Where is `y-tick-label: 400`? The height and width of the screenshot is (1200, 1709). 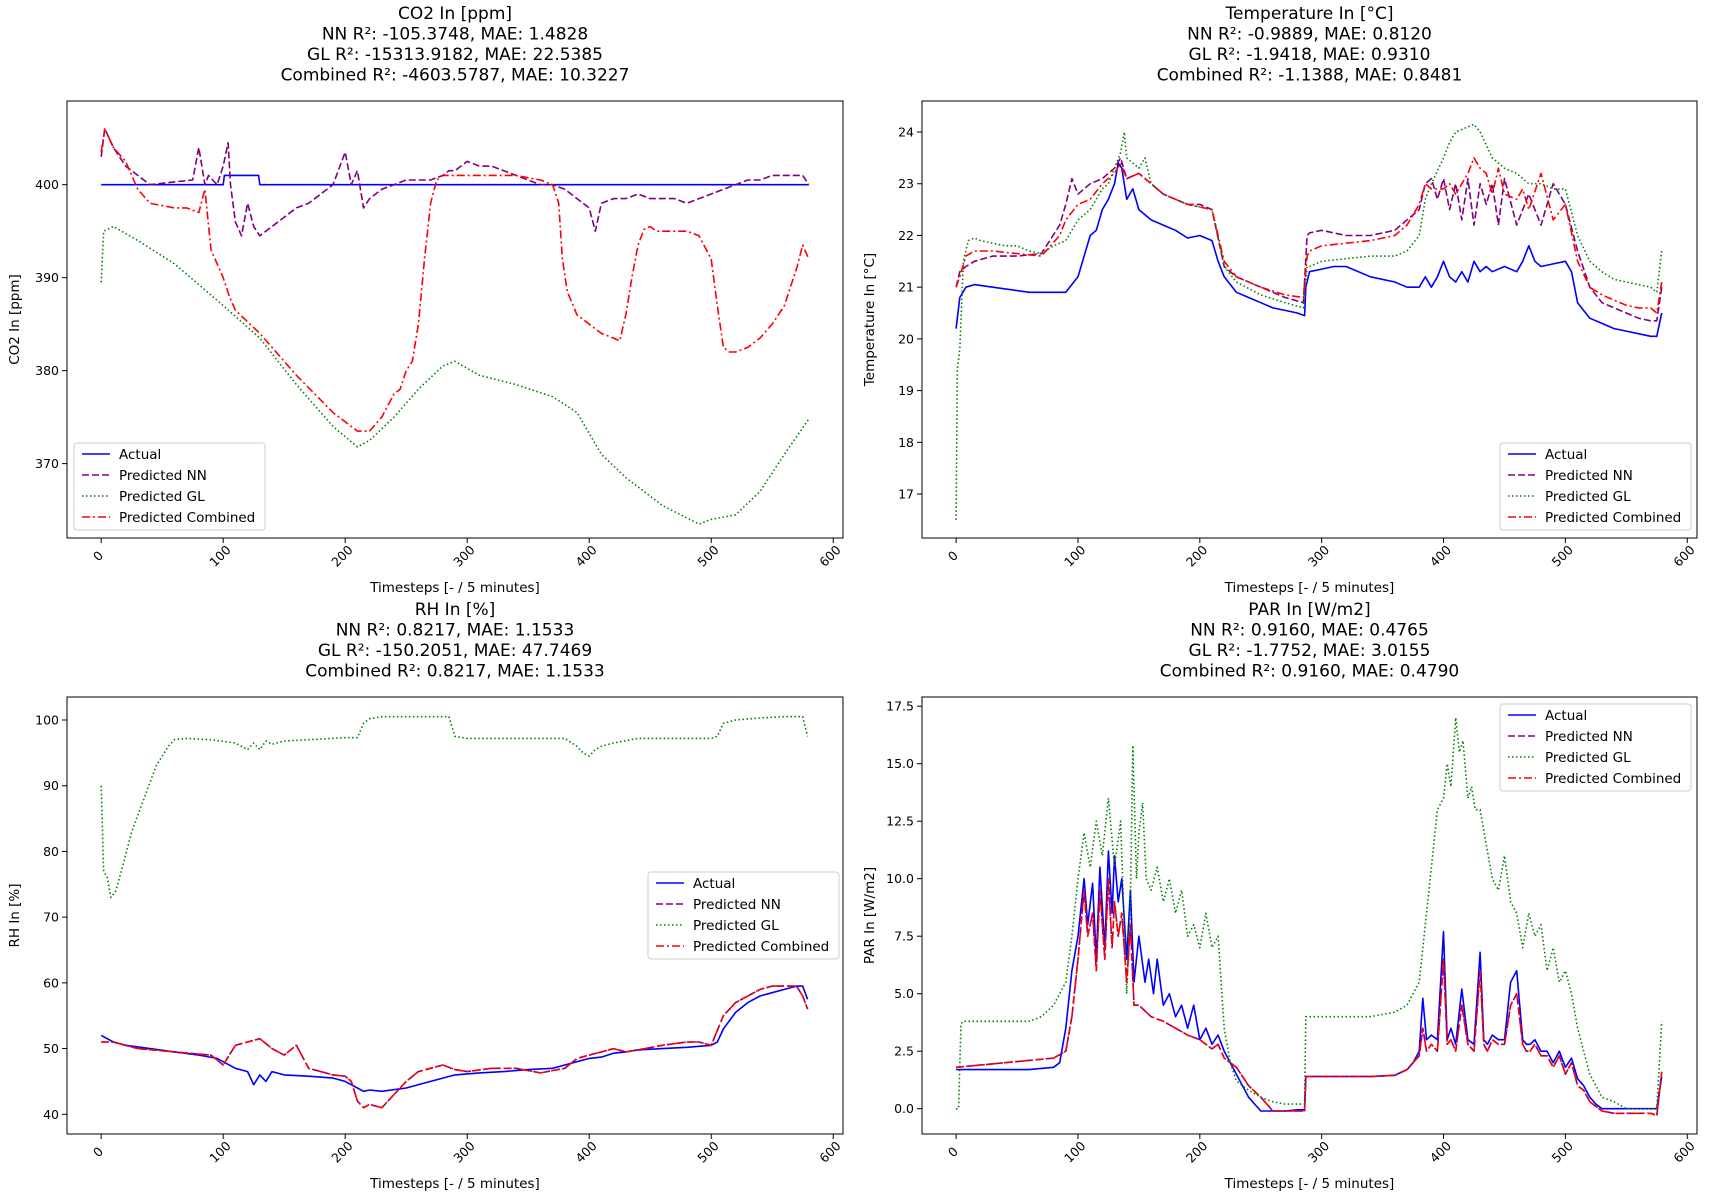 y-tick-label: 400 is located at coordinates (47, 184).